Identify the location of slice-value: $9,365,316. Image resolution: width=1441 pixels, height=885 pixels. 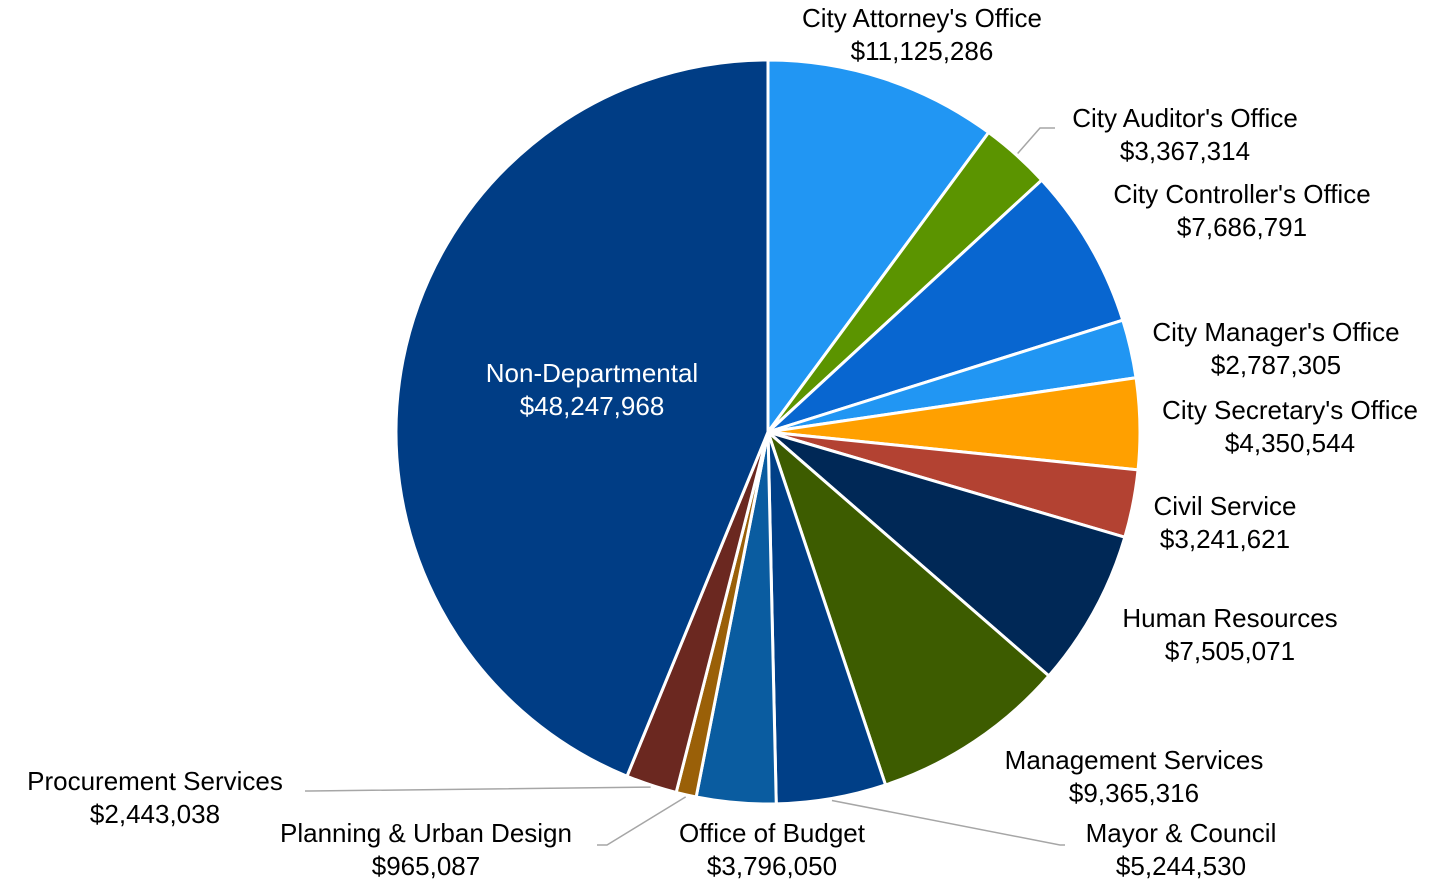
(1134, 793).